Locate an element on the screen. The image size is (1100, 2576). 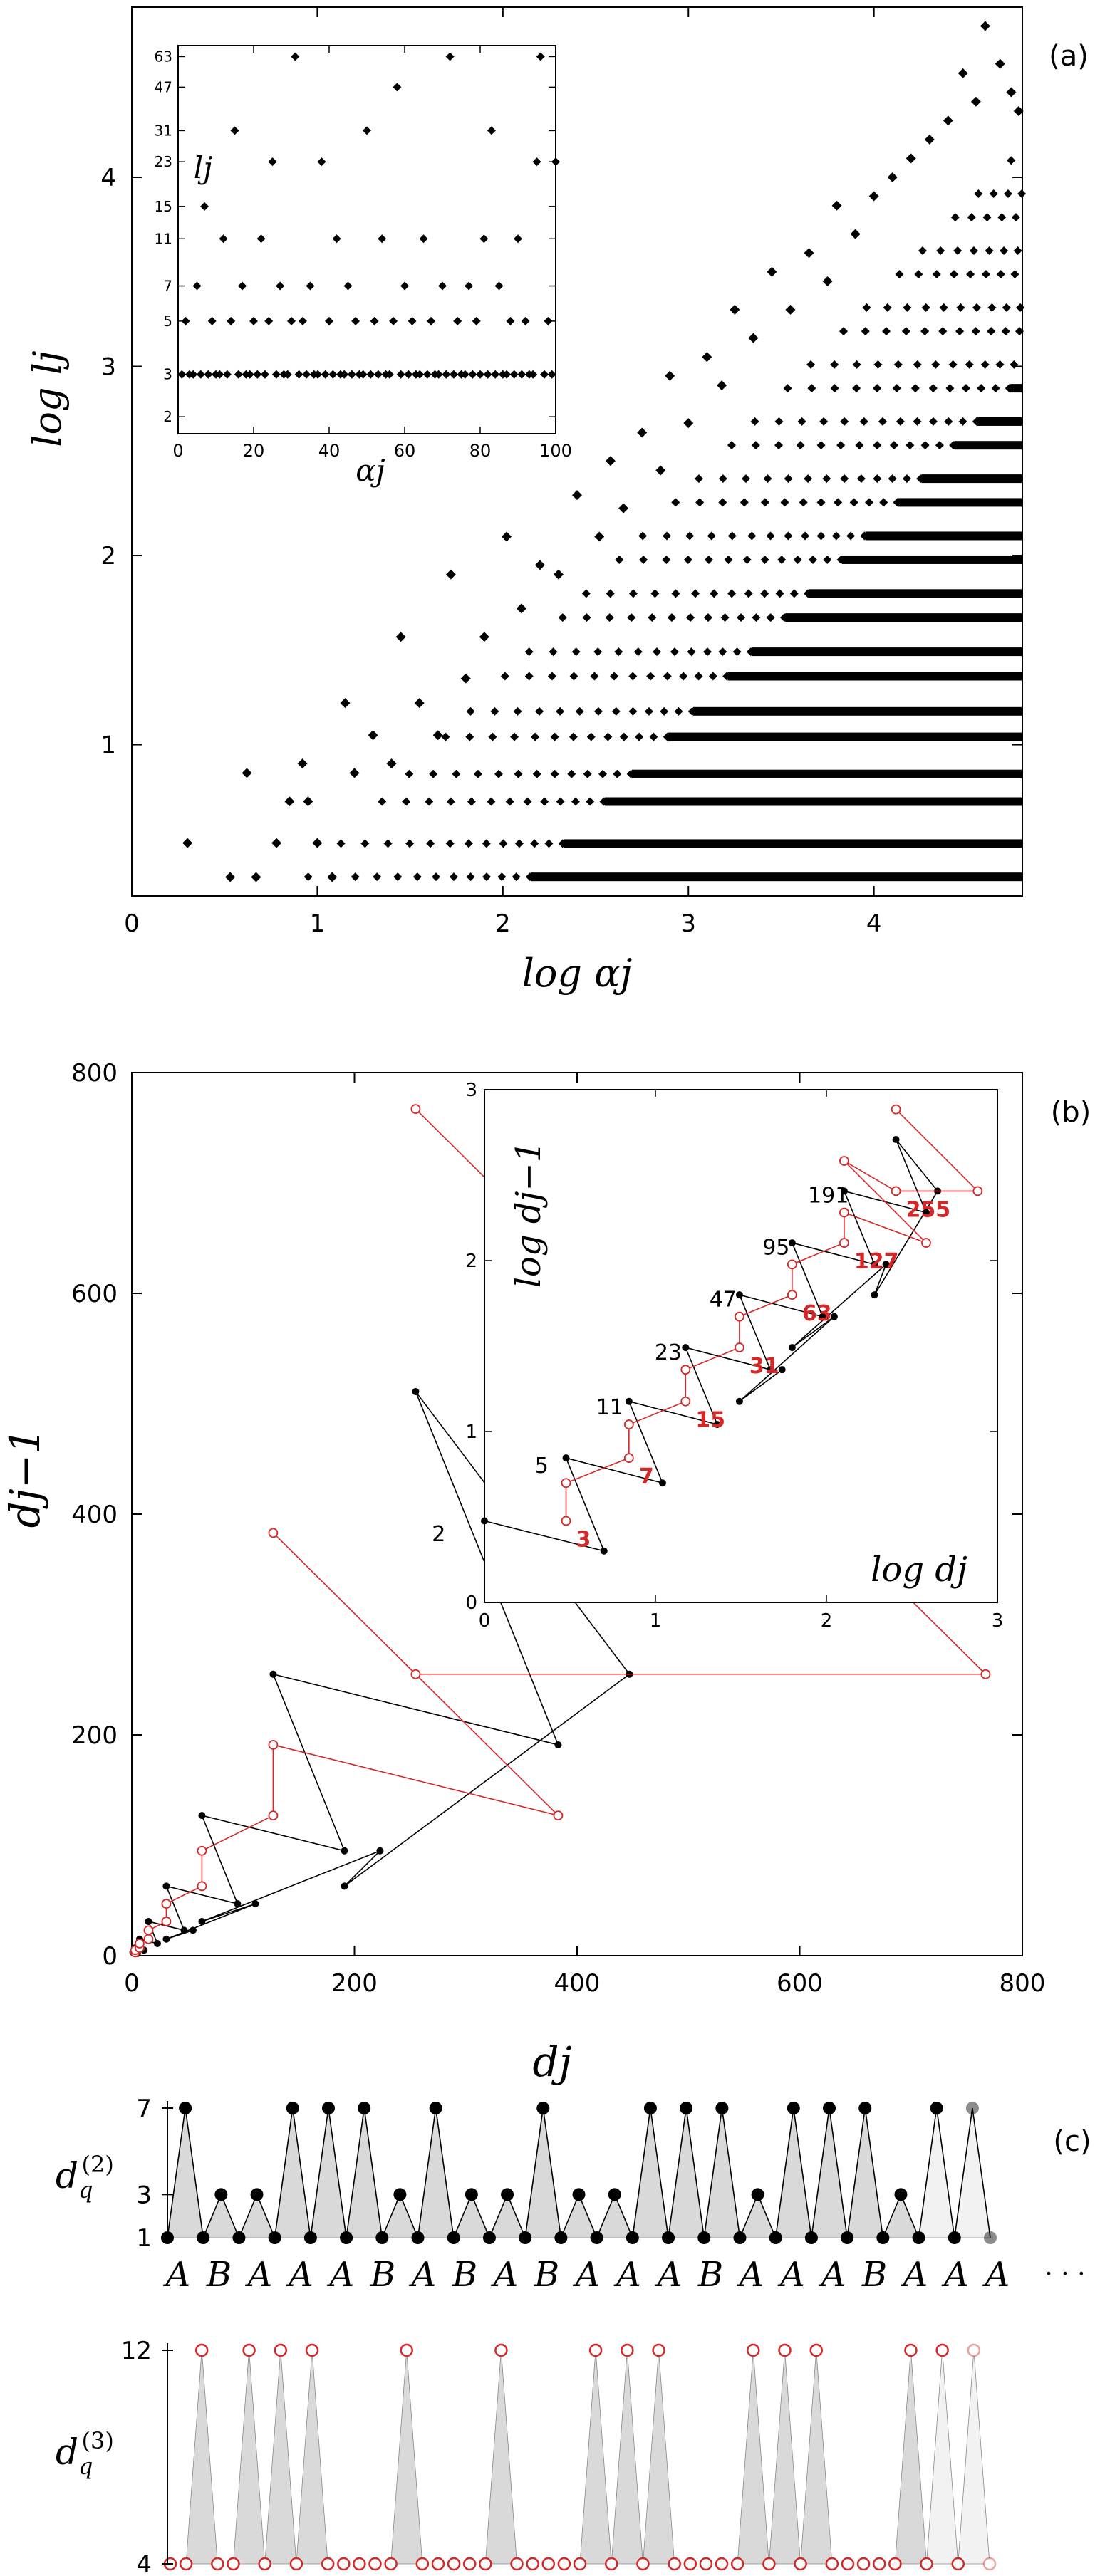
panel-a-inset-x-ticks: 0 20 40 60 80 100 is located at coordinates (372, 253).